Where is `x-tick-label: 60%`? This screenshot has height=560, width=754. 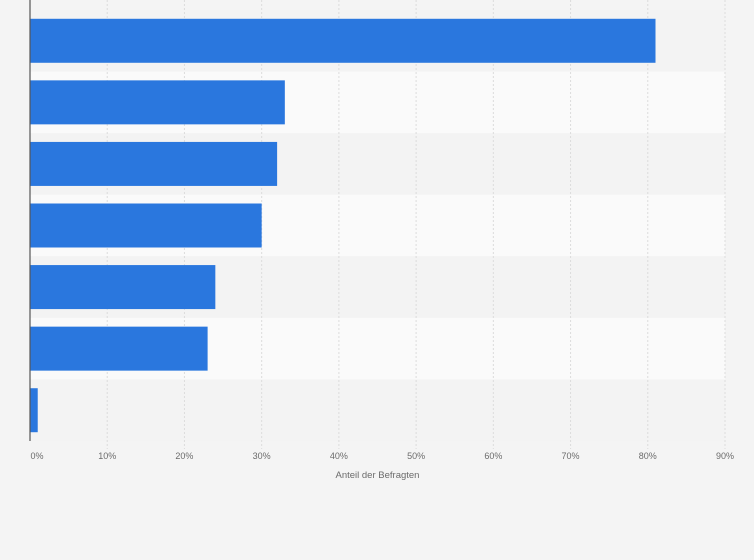
x-tick-label: 60% is located at coordinates (493, 456).